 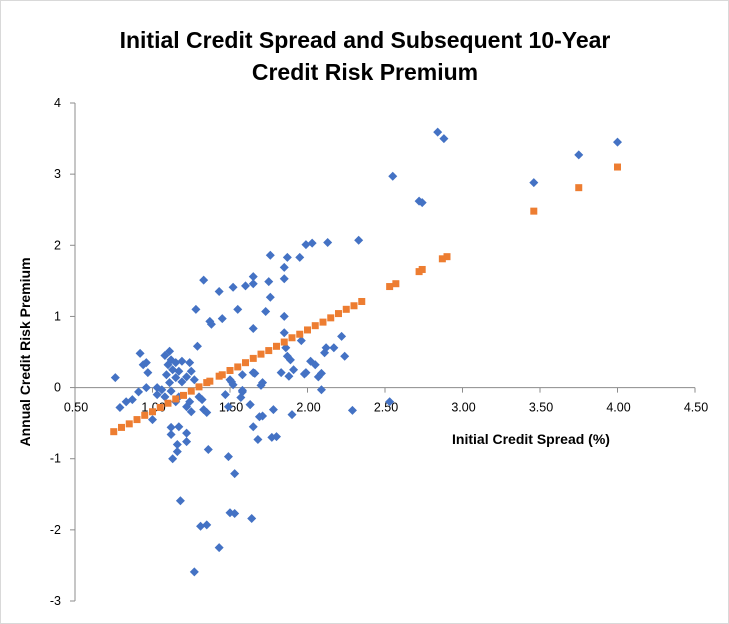 I want to click on y-tick-label: 1, so click(x=57, y=316).